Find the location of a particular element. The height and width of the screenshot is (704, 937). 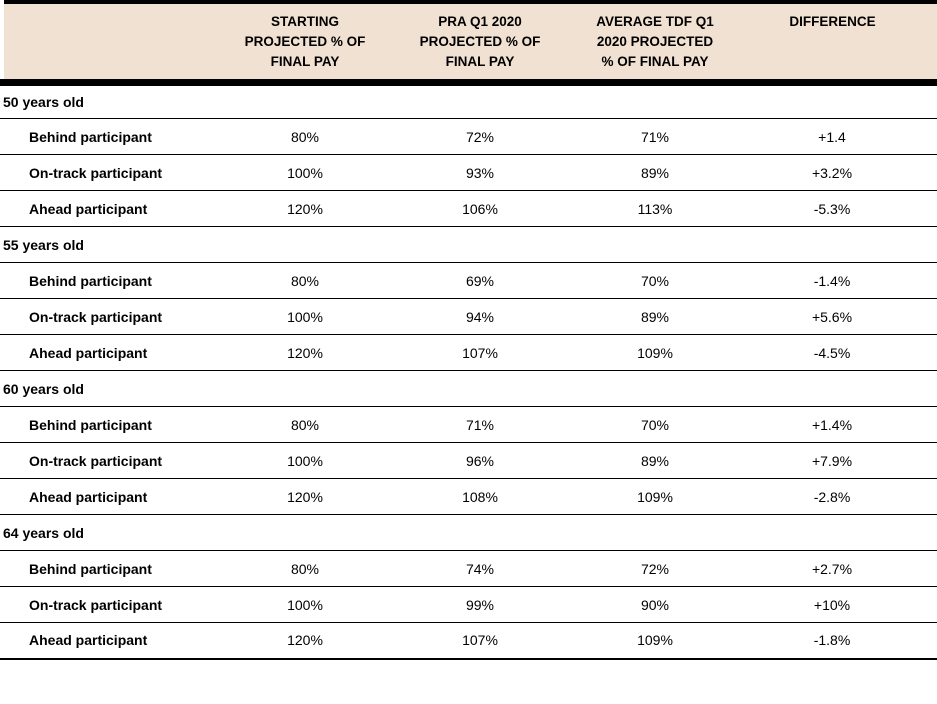

header-line: DIFFERENCE is located at coordinates (832, 21).